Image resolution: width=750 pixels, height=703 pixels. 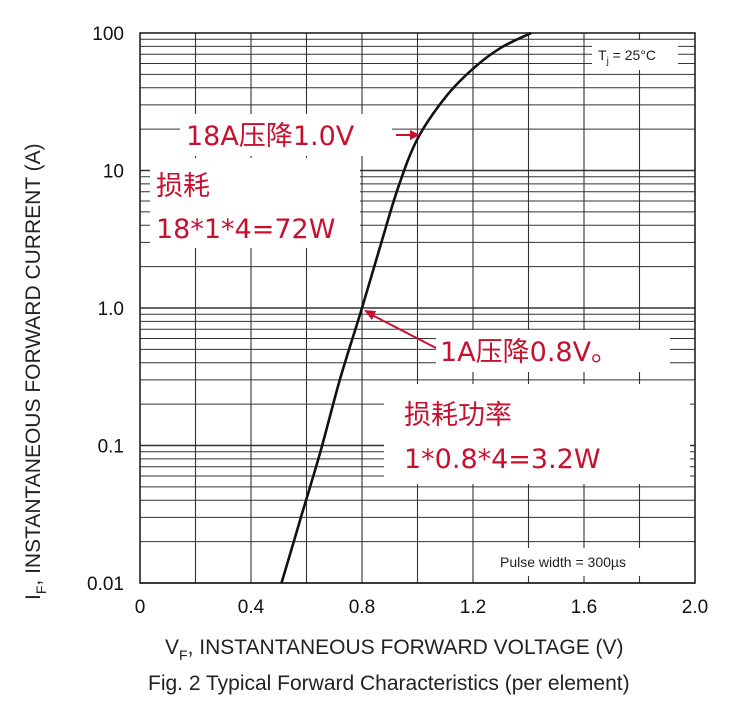 I want to click on condition-label: Tj = 25°C, so click(x=635, y=55).